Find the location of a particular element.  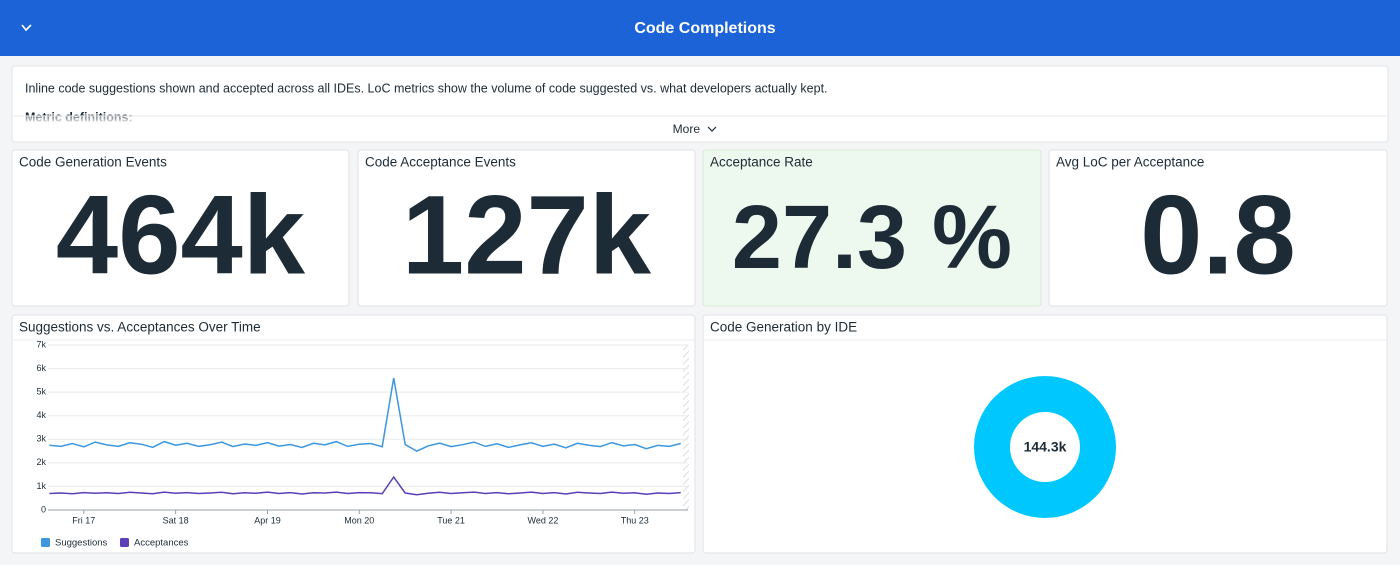

more-fade is located at coordinates (700, 128).